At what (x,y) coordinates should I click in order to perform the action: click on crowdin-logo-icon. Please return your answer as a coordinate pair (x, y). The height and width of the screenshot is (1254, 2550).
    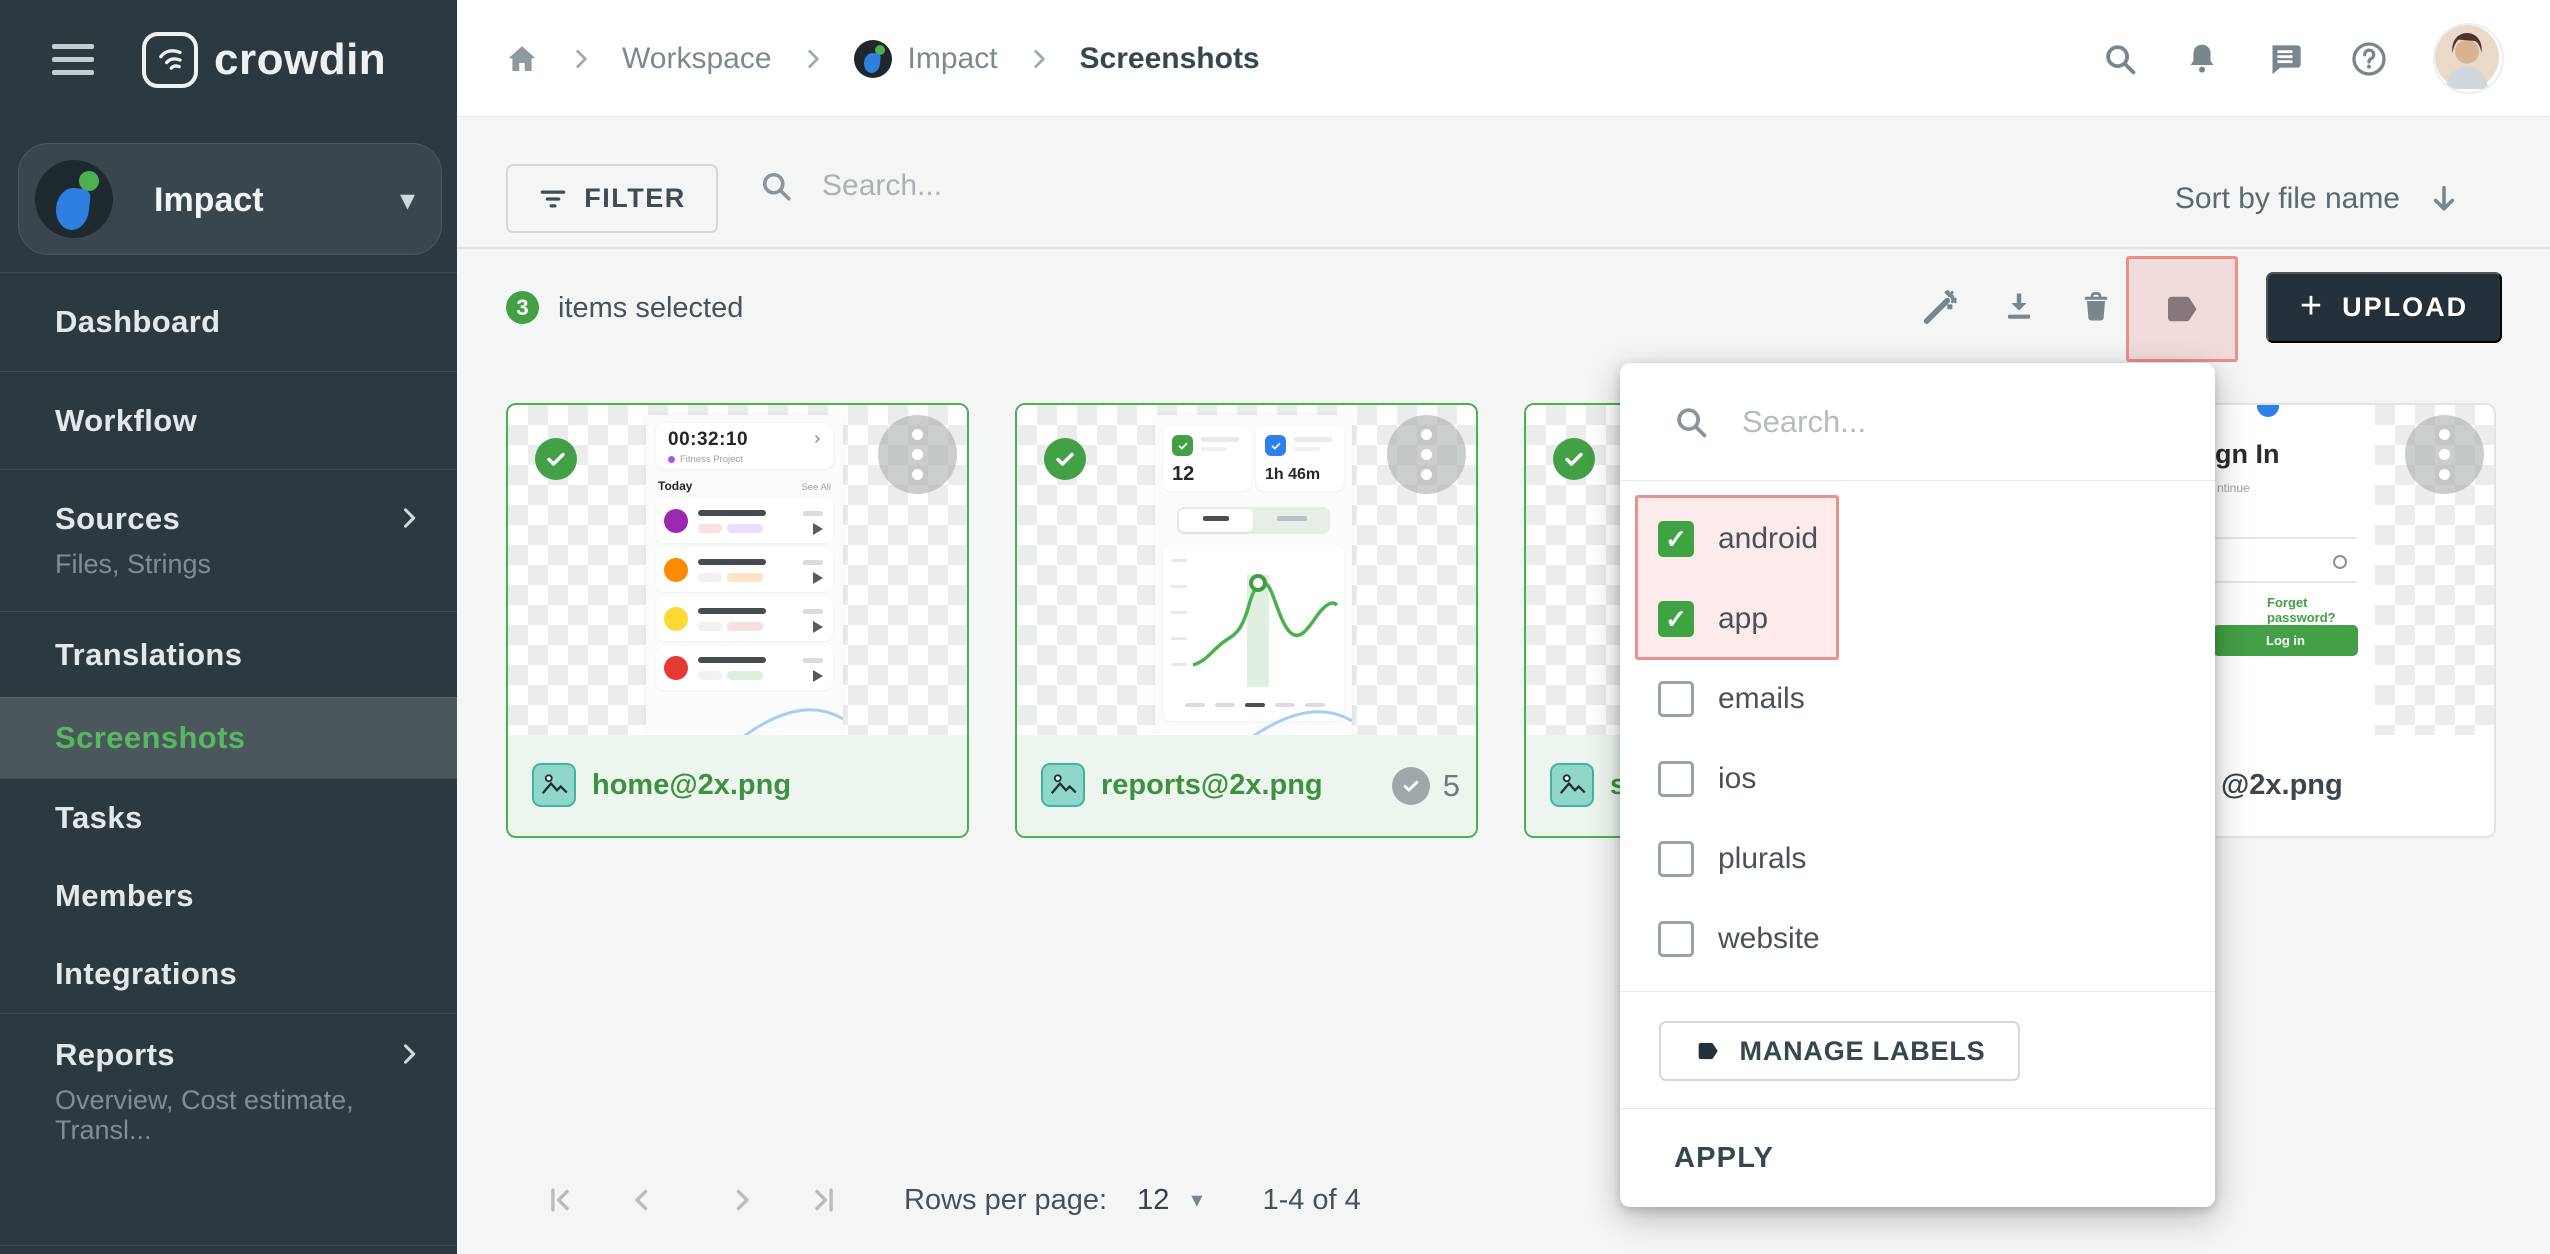
    Looking at the image, I should click on (170, 60).